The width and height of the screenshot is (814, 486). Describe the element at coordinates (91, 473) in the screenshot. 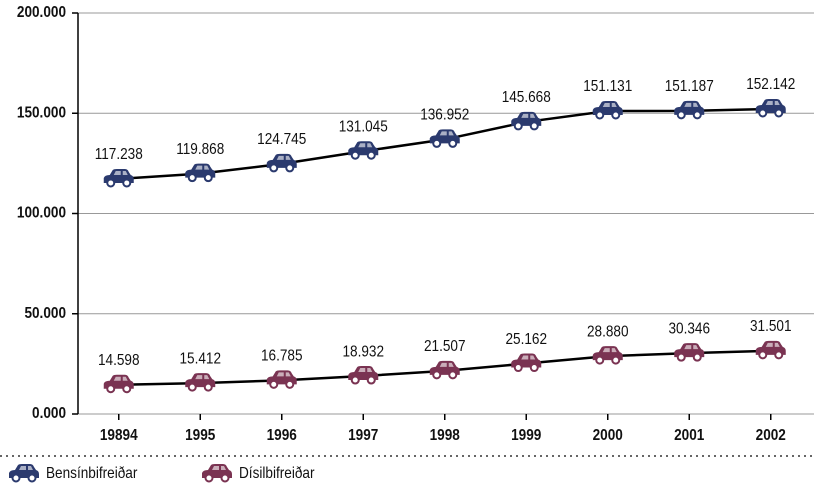

I see `legend-label: Bensínbifreiðar` at that location.